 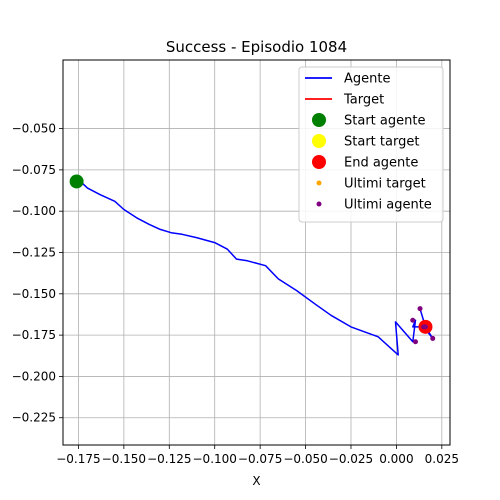 What do you see at coordinates (78, 459) in the screenshot?
I see `x-tick-label: −0.175` at bounding box center [78, 459].